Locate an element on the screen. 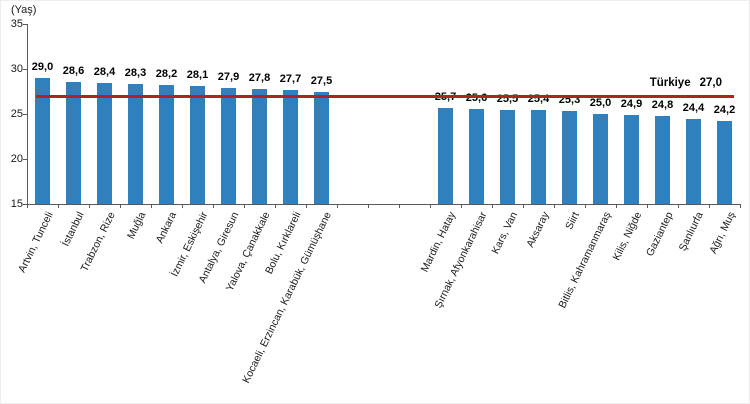 The width and height of the screenshot is (750, 404). category-label: Ankara is located at coordinates (166, 228).